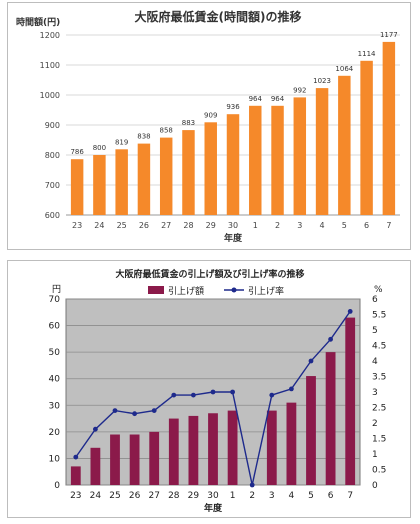 Image resolution: width=420 pixels, height=524 pixels. Describe the element at coordinates (52, 185) in the screenshot. I see `y-tick-label: 700` at that location.